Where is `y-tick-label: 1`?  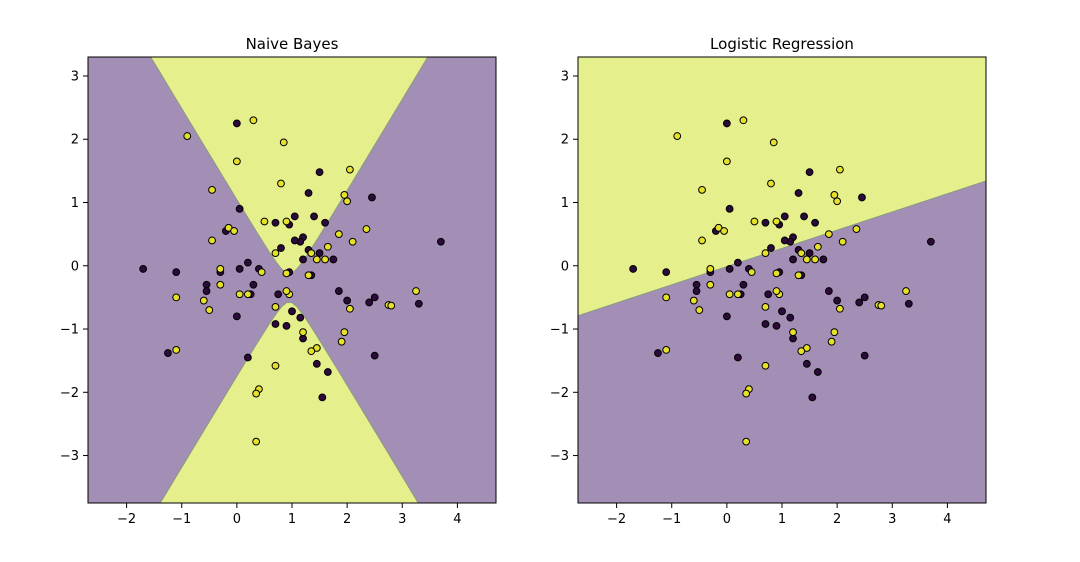
y-tick-label: 1 is located at coordinates (75, 203).